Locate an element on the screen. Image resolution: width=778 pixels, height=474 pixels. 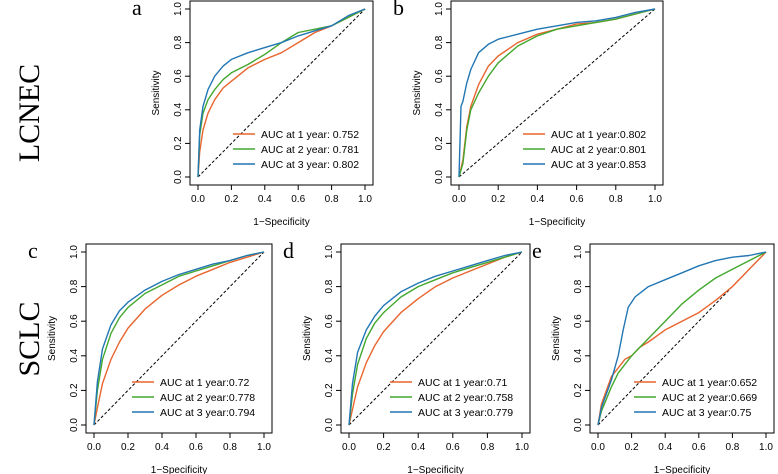
legend-entry-1: AUC at 1 year:0.71 is located at coordinates (462, 383).